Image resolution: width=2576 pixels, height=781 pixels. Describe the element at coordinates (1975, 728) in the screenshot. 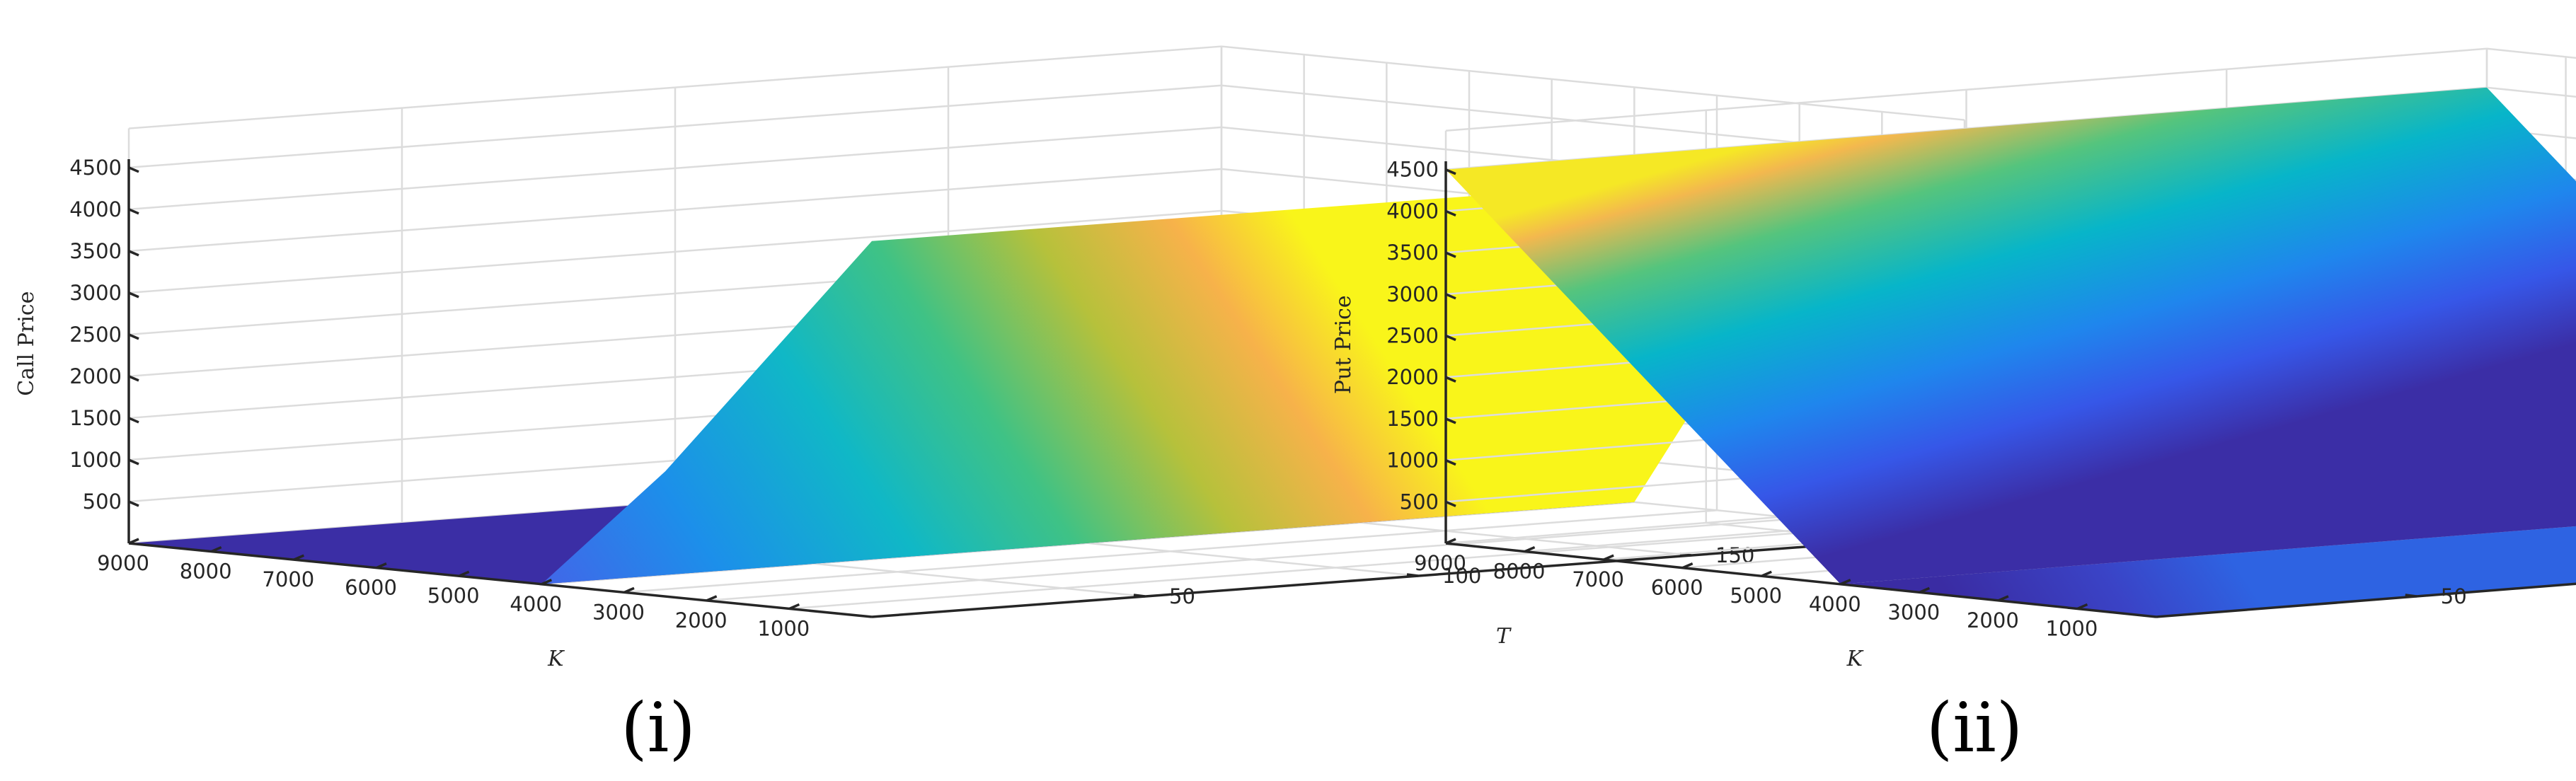

I see `panel-caption: (ii)` at that location.